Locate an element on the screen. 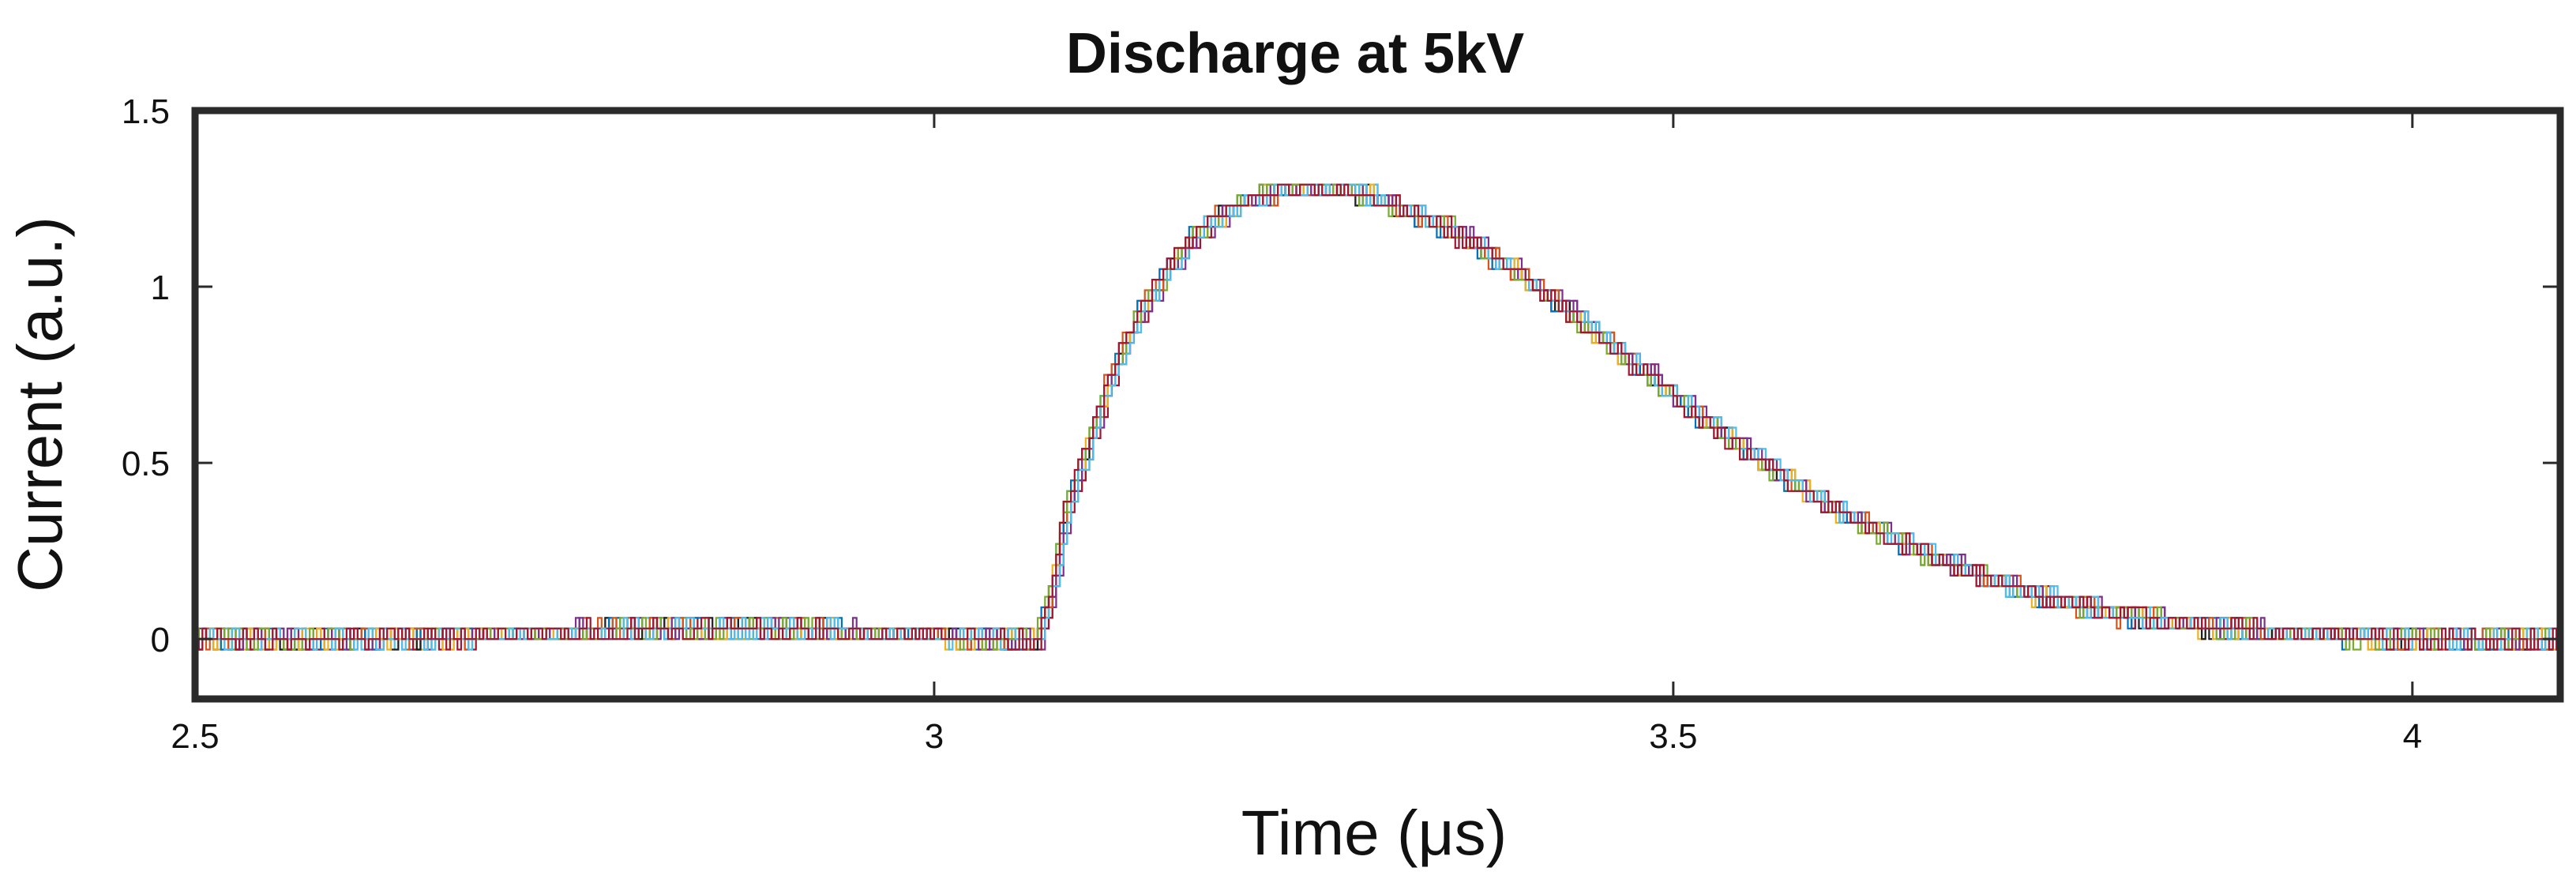  x-axis-label: Time (μs) is located at coordinates (1374, 833).